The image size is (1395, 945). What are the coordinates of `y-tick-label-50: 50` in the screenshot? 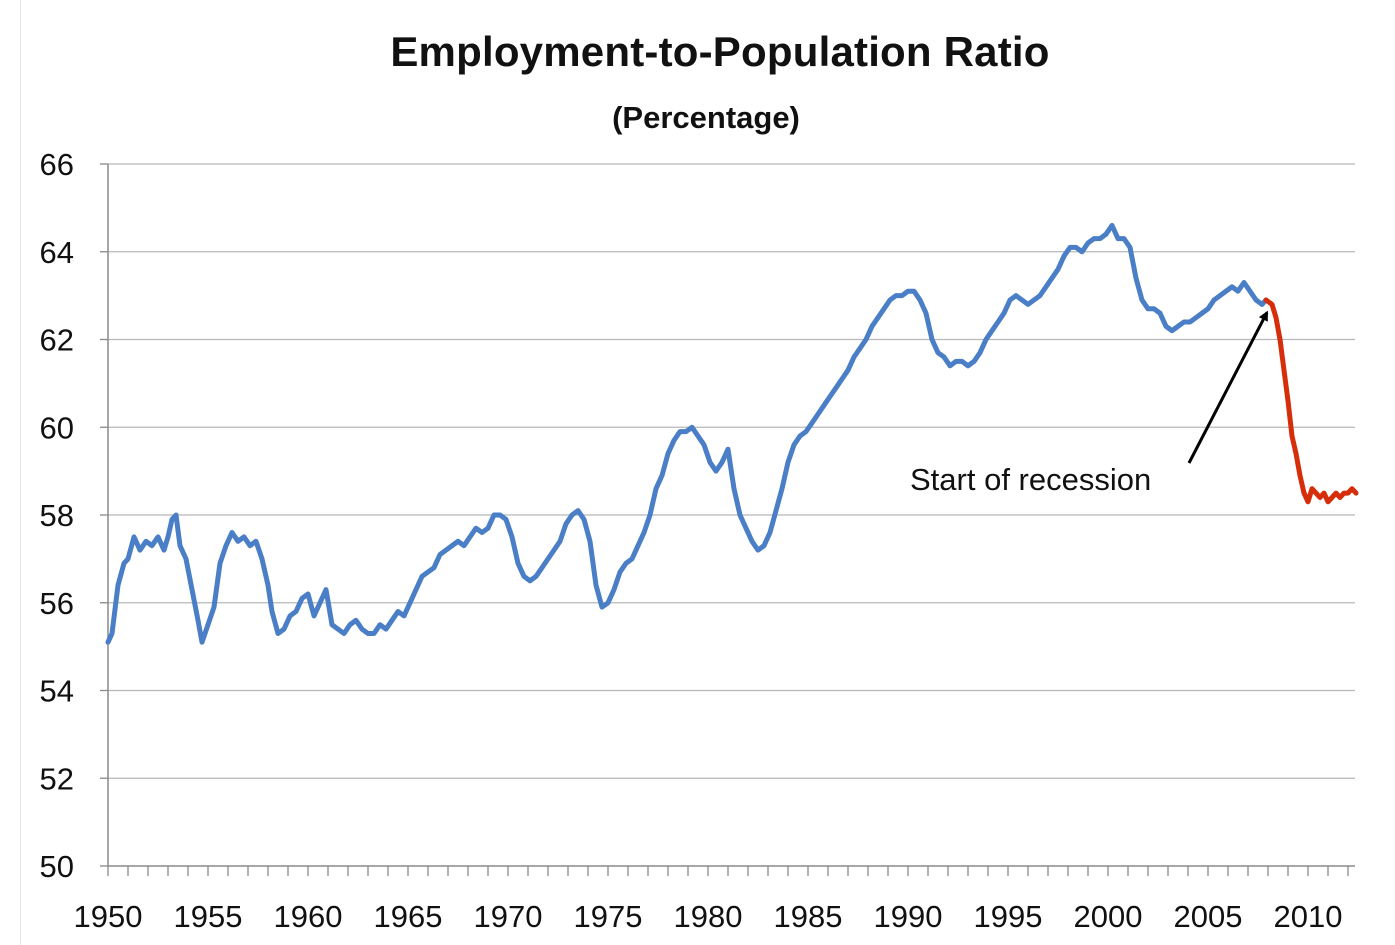 It's located at (57, 866).